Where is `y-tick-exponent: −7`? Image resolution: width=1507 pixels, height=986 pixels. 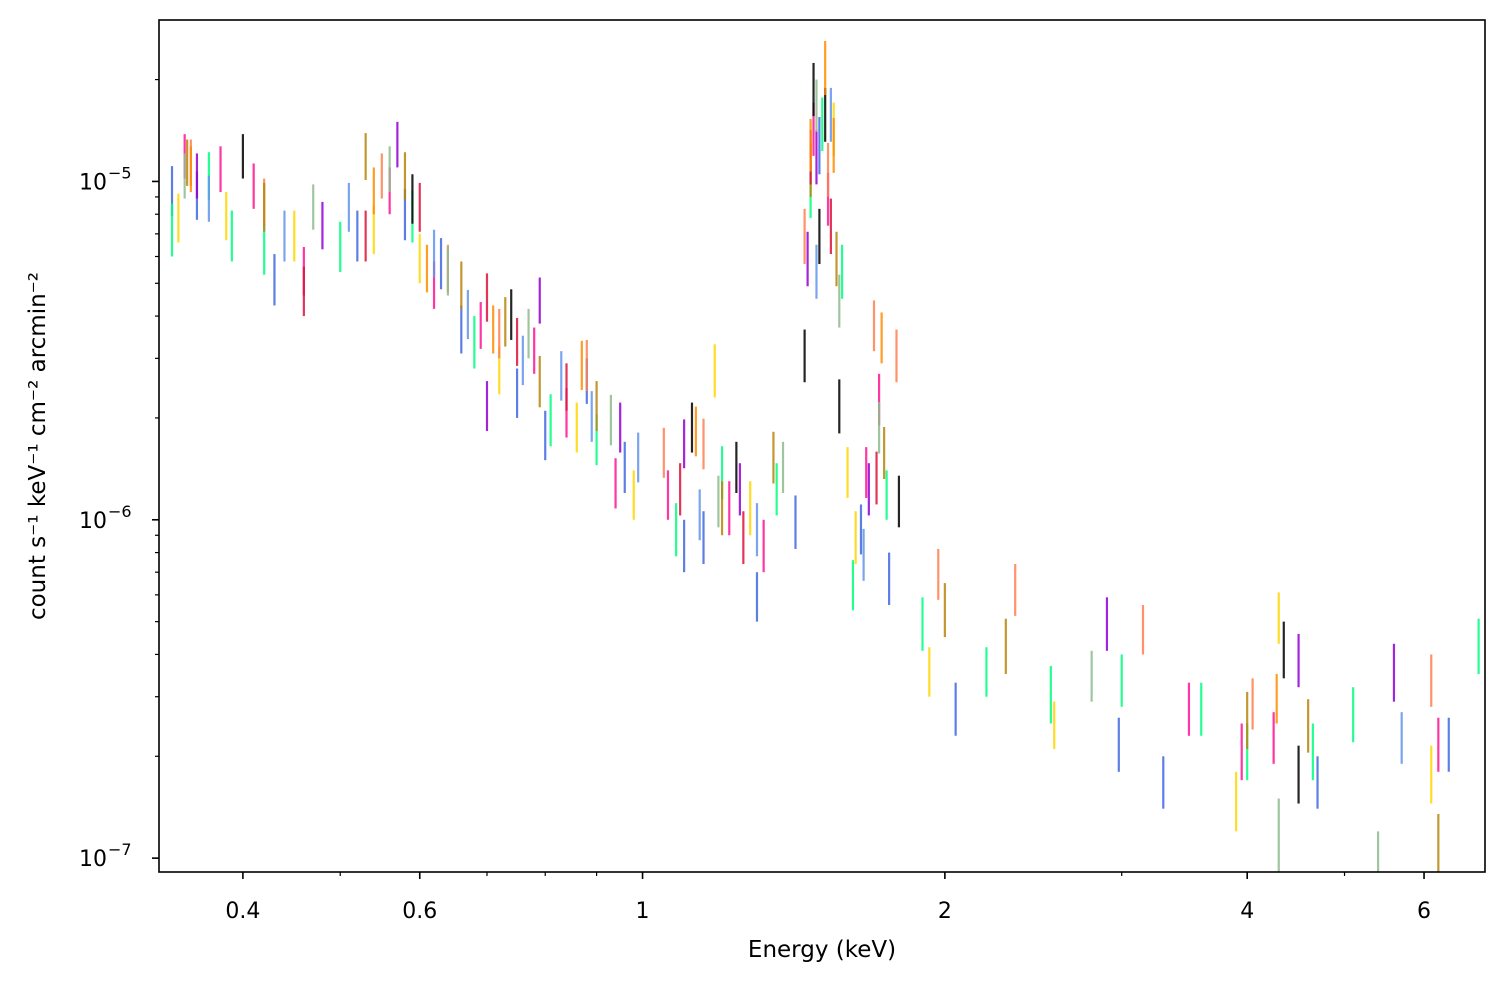
y-tick-exponent: −7 is located at coordinates (120, 849).